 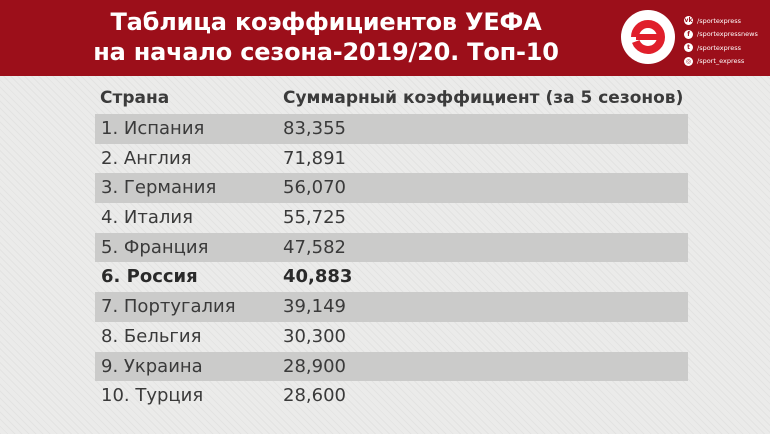 What do you see at coordinates (391, 159) in the screenshot?
I see `table-row: 2. Англия 71,891` at bounding box center [391, 159].